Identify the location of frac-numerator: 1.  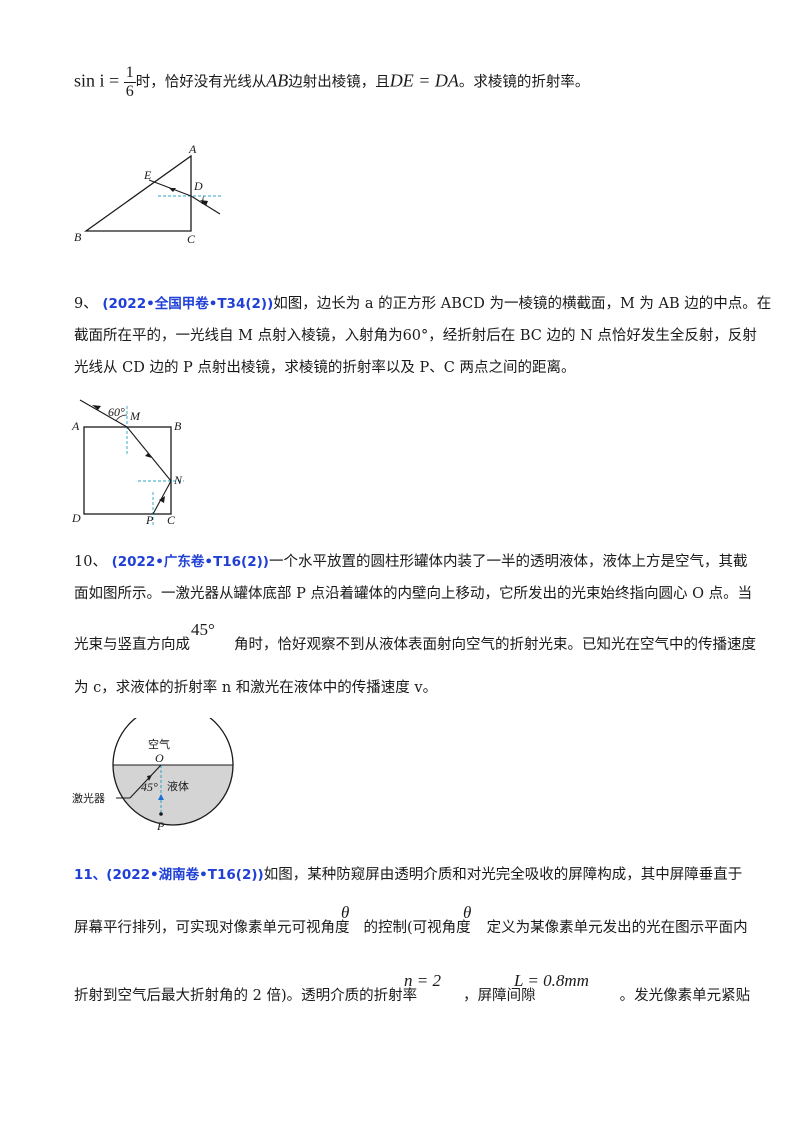
(129, 73).